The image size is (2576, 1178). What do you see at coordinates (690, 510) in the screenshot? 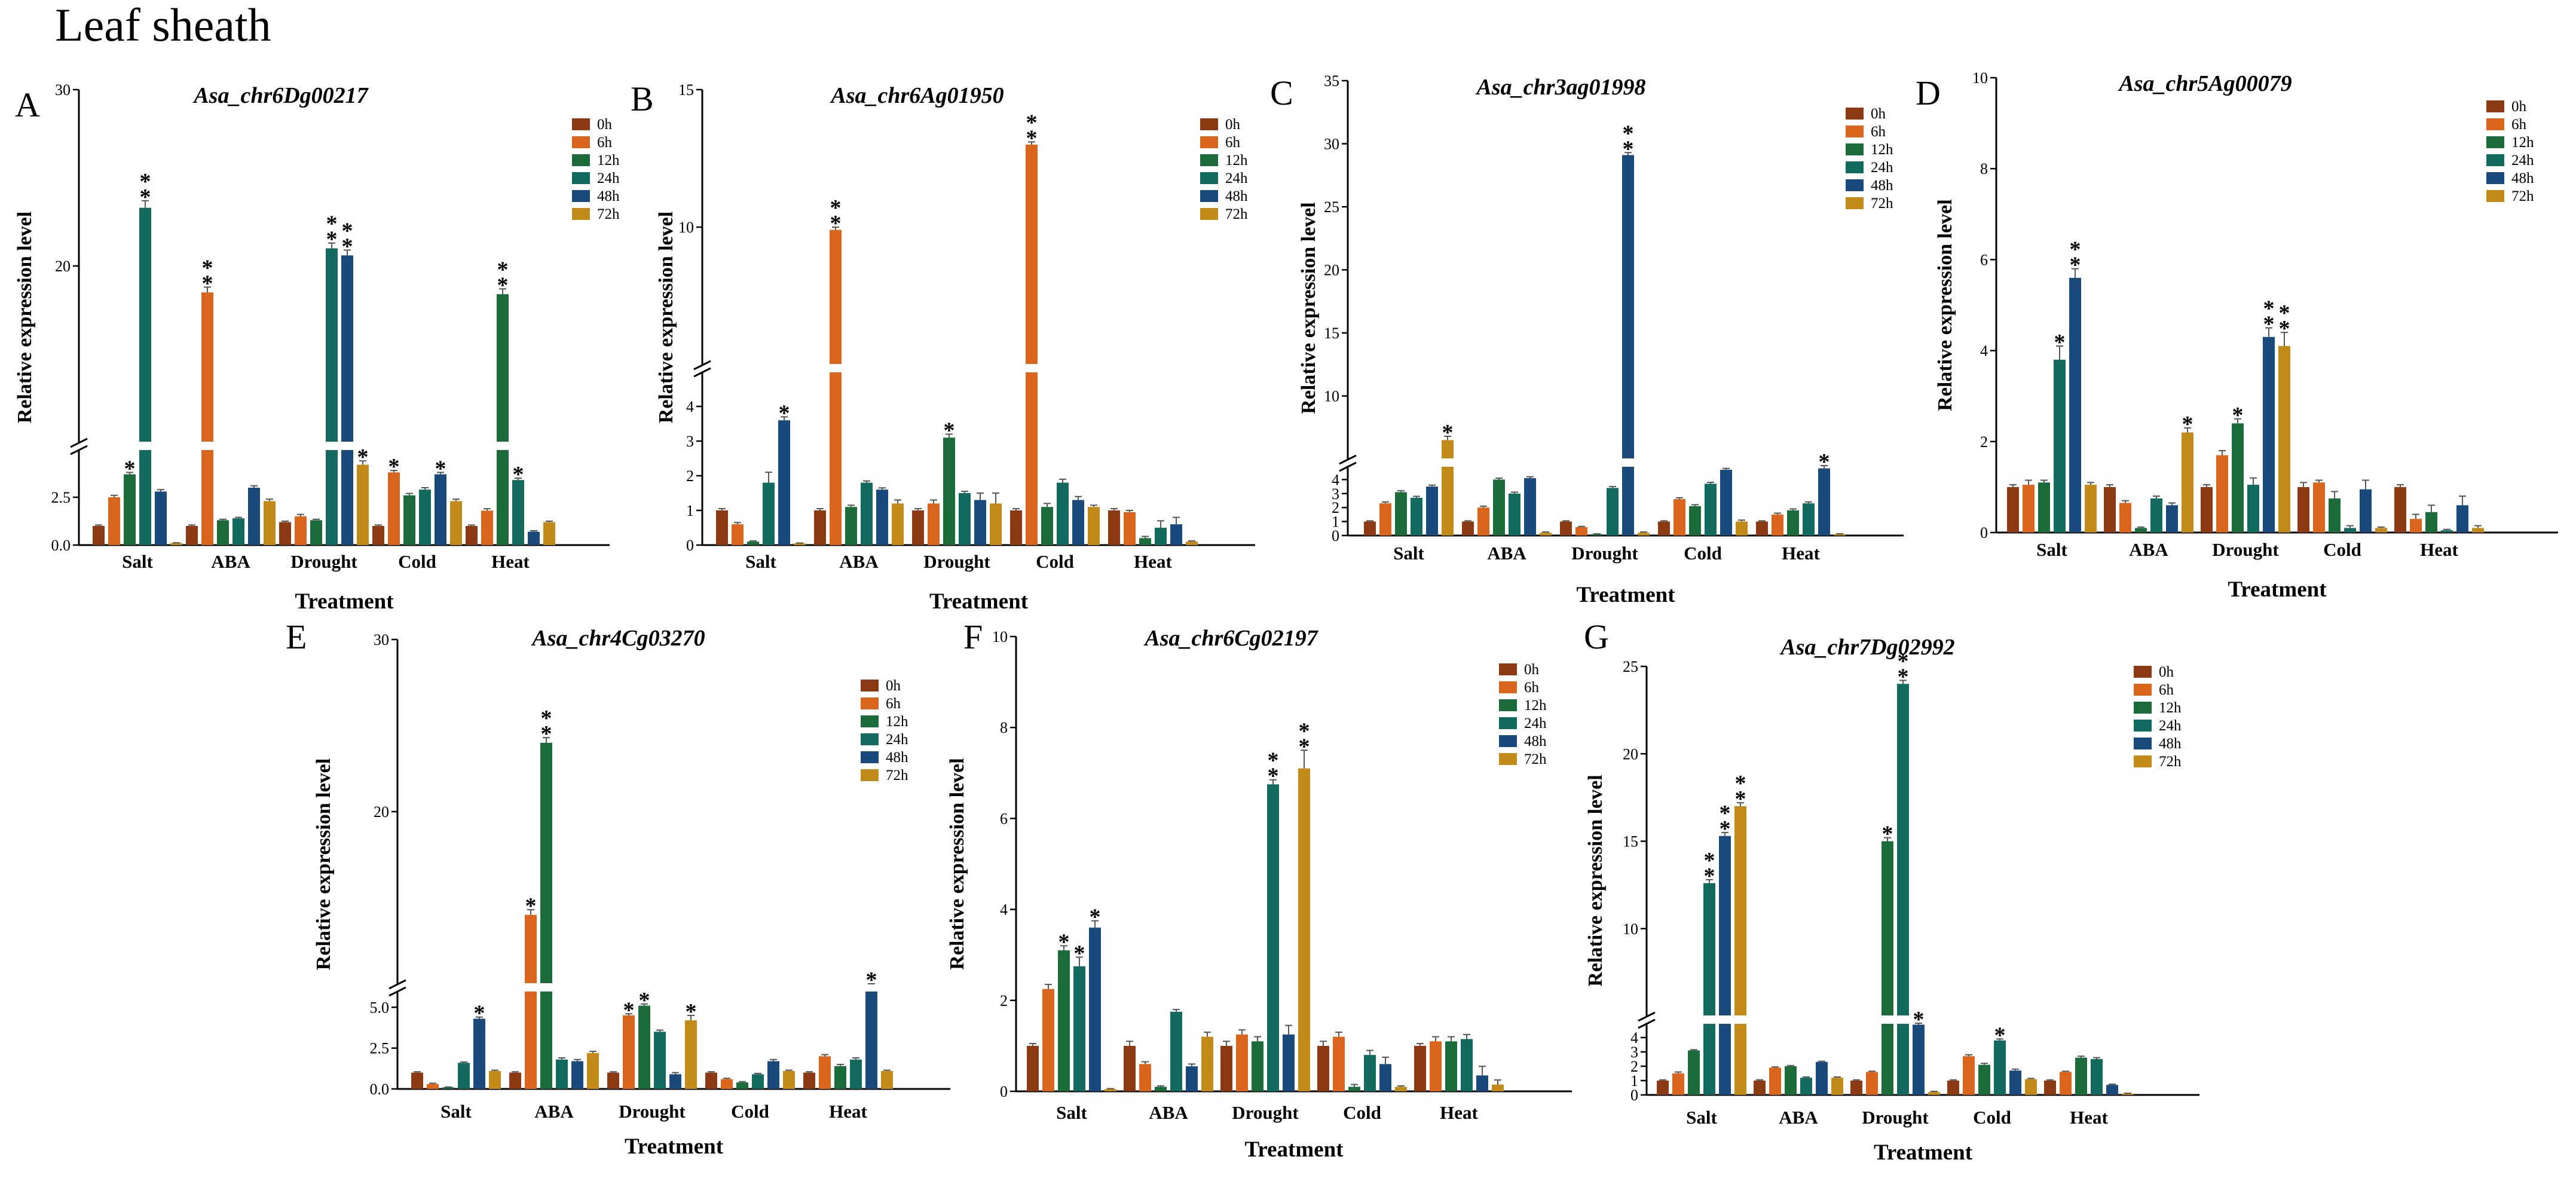
I see `y-tick-label: 1` at bounding box center [690, 510].